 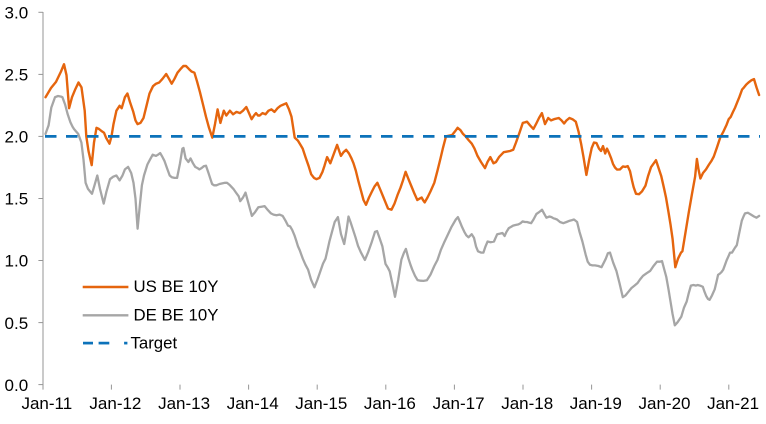 I want to click on svg-text: Jan-14, so click(x=253, y=403).